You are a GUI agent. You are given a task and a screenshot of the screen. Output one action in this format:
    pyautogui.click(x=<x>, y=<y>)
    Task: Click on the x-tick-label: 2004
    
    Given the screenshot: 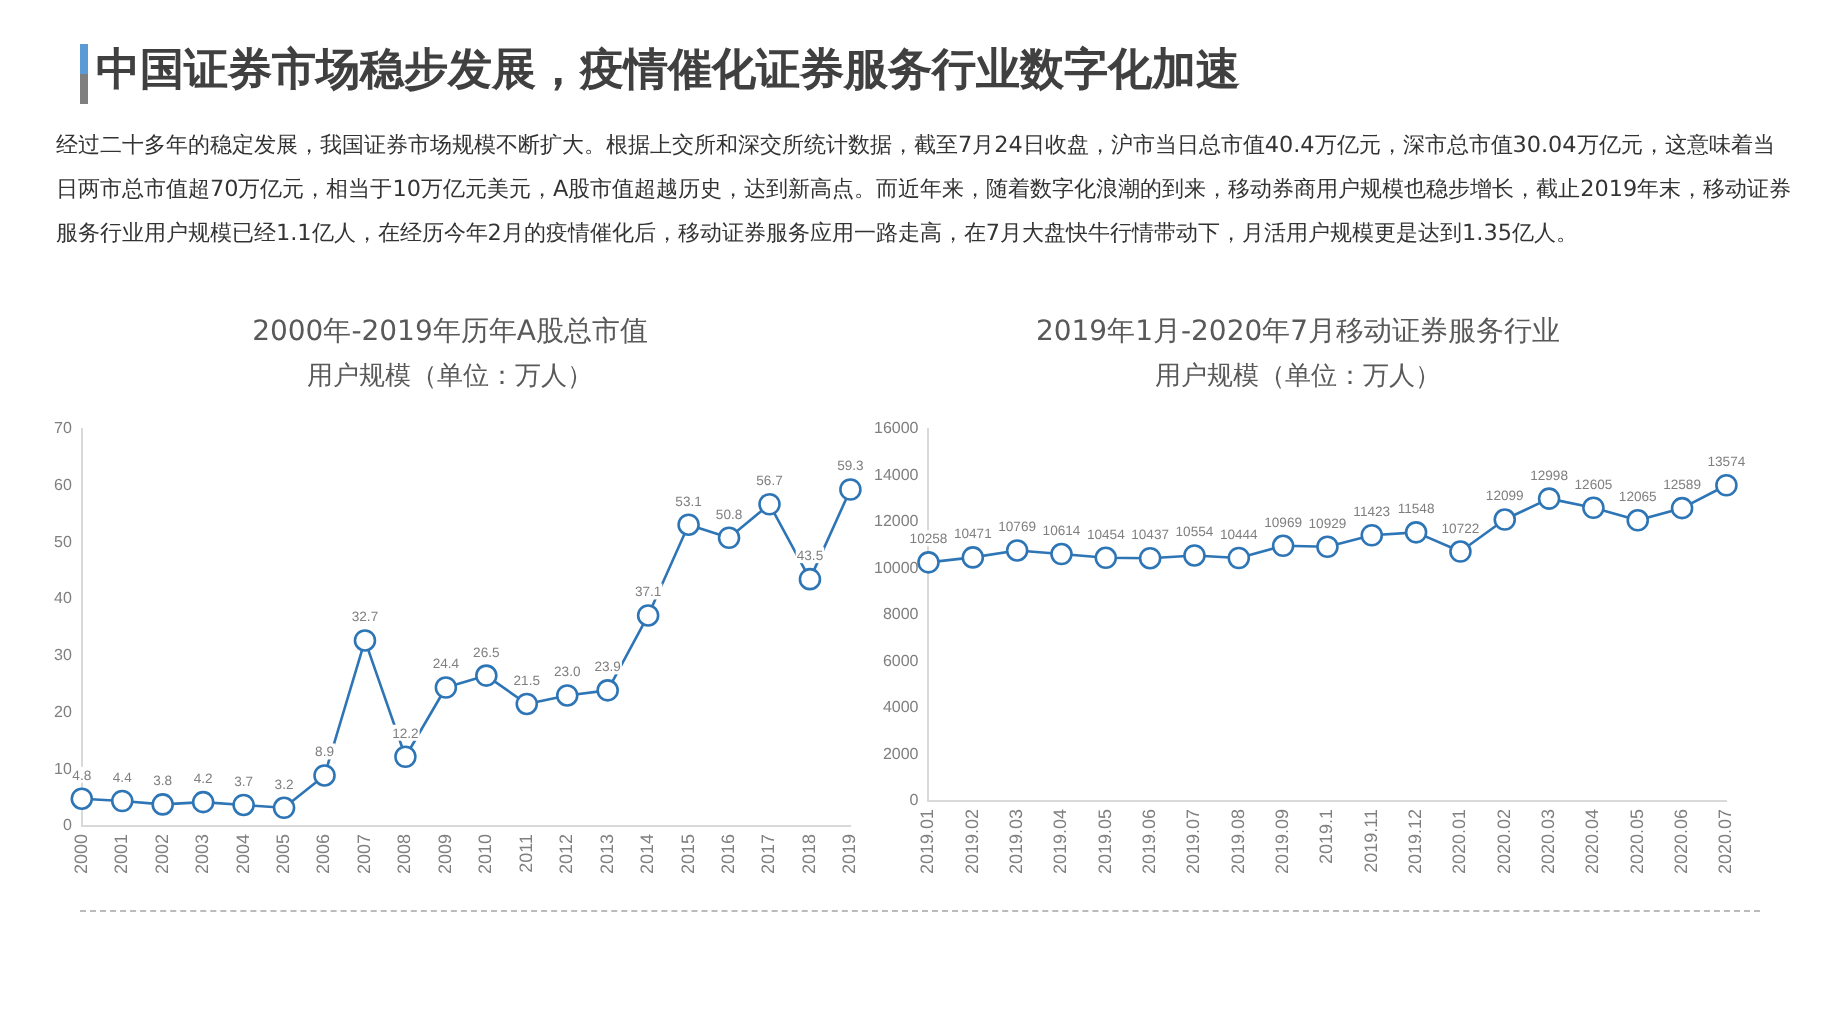 What is the action you would take?
    pyautogui.click(x=242, y=854)
    